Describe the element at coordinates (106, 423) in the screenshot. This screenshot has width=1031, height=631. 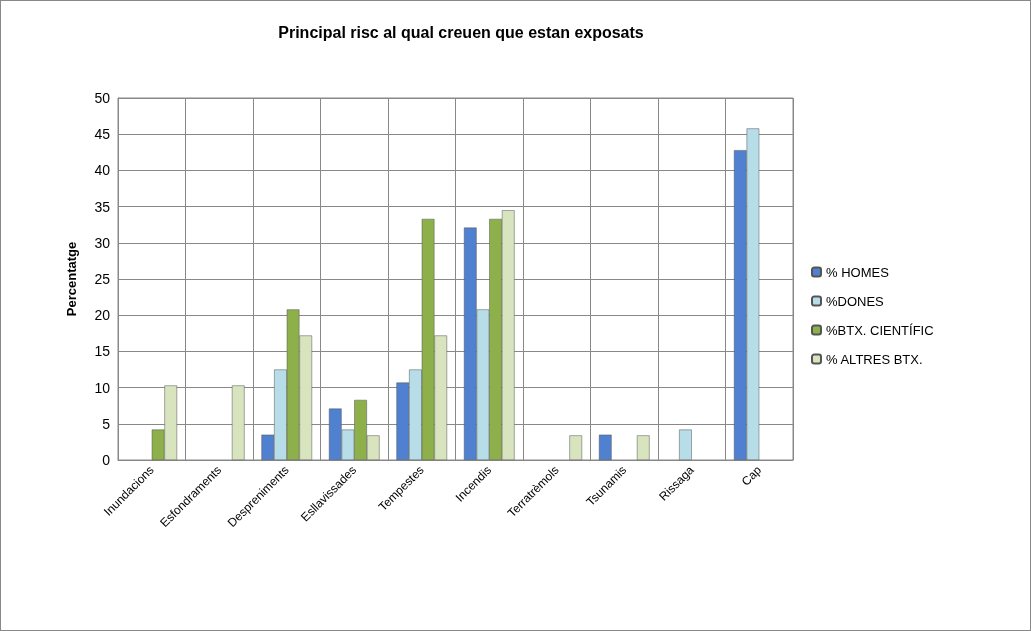
I see `y-tick-label: 5` at that location.